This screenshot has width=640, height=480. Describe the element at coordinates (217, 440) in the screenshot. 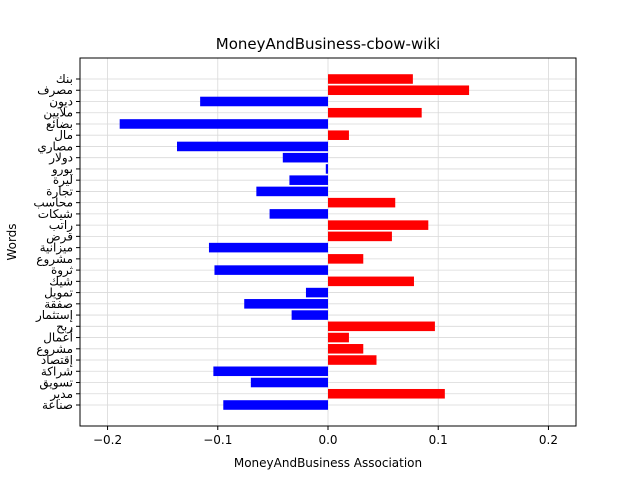

I see `x-tick-label: −0.1` at that location.